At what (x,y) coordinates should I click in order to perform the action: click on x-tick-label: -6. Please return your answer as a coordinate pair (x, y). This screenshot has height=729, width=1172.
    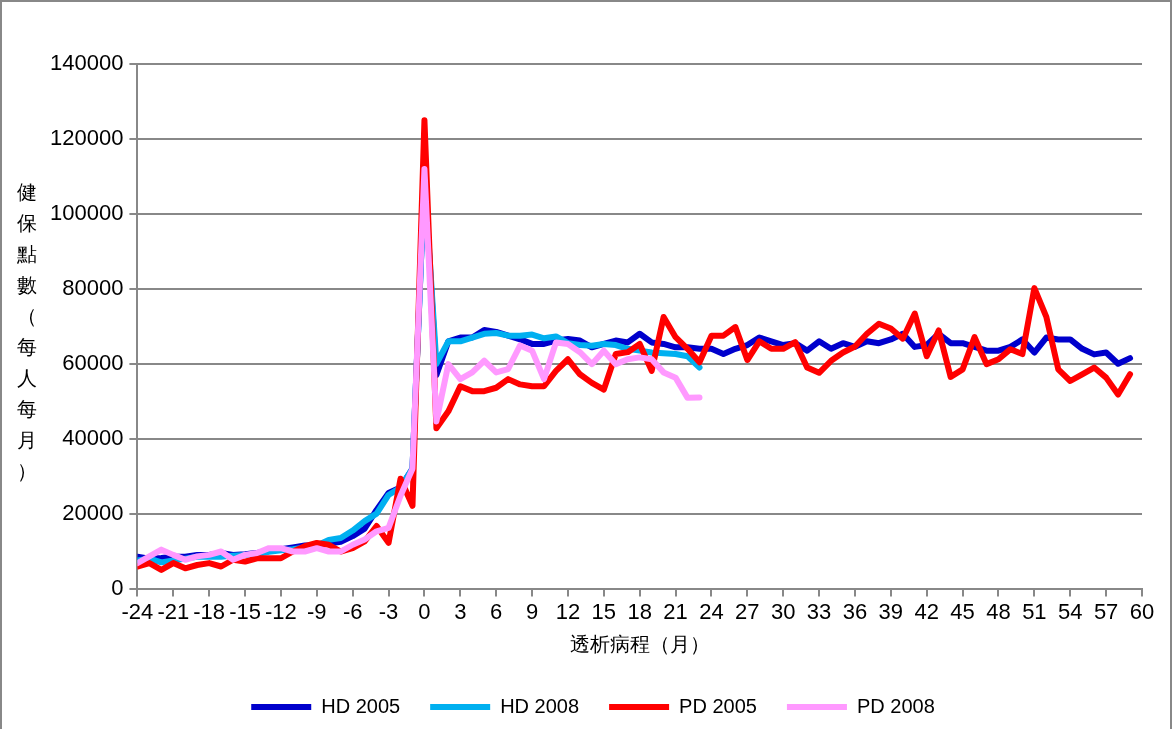
    Looking at the image, I should click on (352, 611).